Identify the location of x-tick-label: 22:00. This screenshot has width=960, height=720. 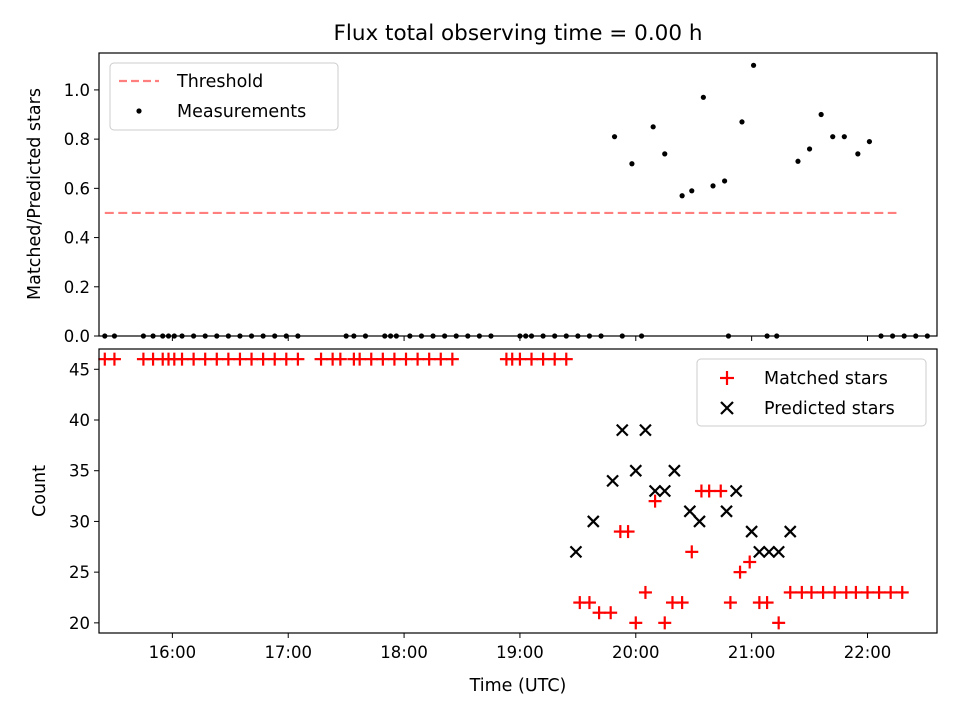
(868, 652).